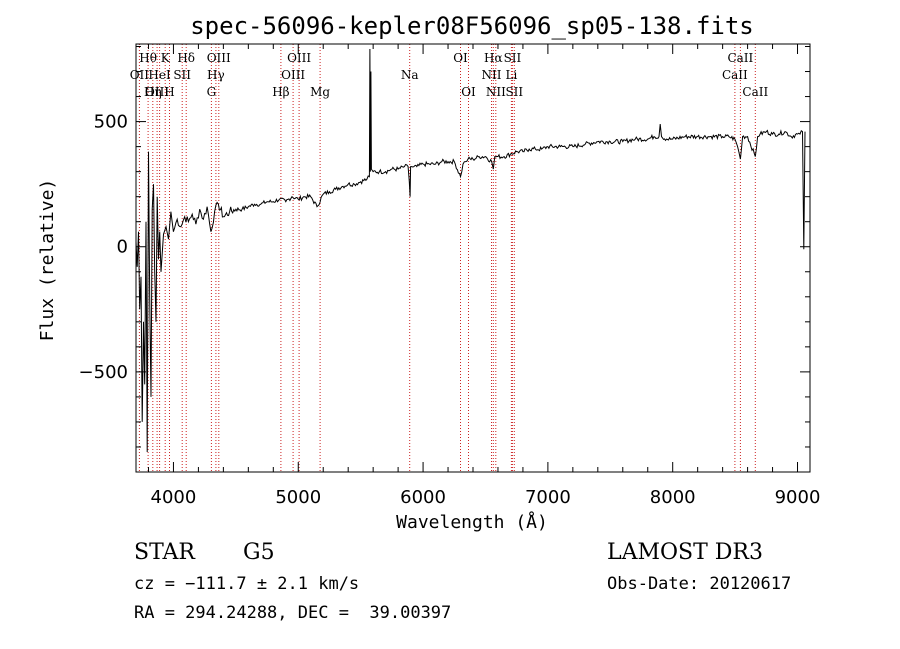  I want to click on spectral-line-label: Hα, so click(493, 58).